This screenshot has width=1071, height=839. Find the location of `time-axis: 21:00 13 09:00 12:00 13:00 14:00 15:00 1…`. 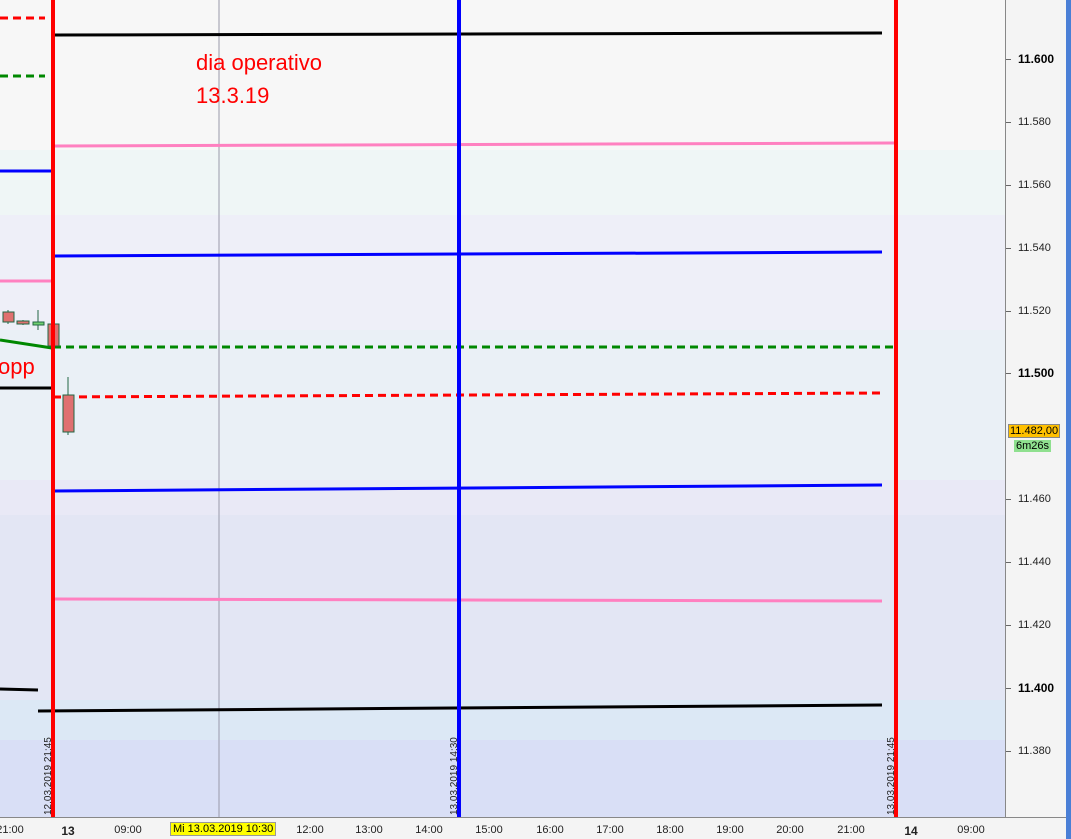

time-axis: 21:00 13 09:00 12:00 13:00 14:00 15:00 1… is located at coordinates (533, 828).